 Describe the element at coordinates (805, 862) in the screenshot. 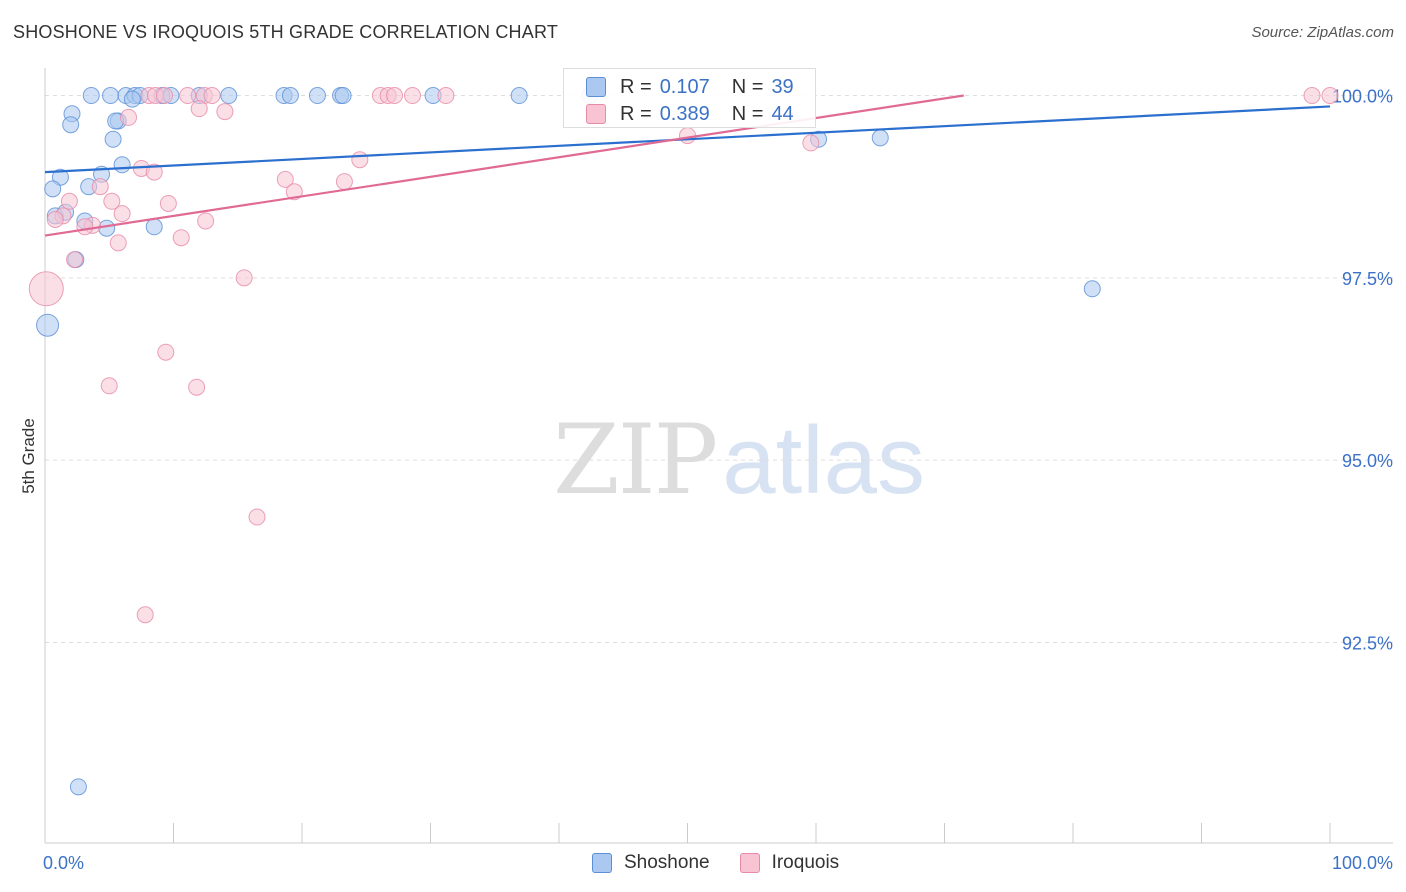

I see `legend-label-iroquois: Iroquois` at that location.